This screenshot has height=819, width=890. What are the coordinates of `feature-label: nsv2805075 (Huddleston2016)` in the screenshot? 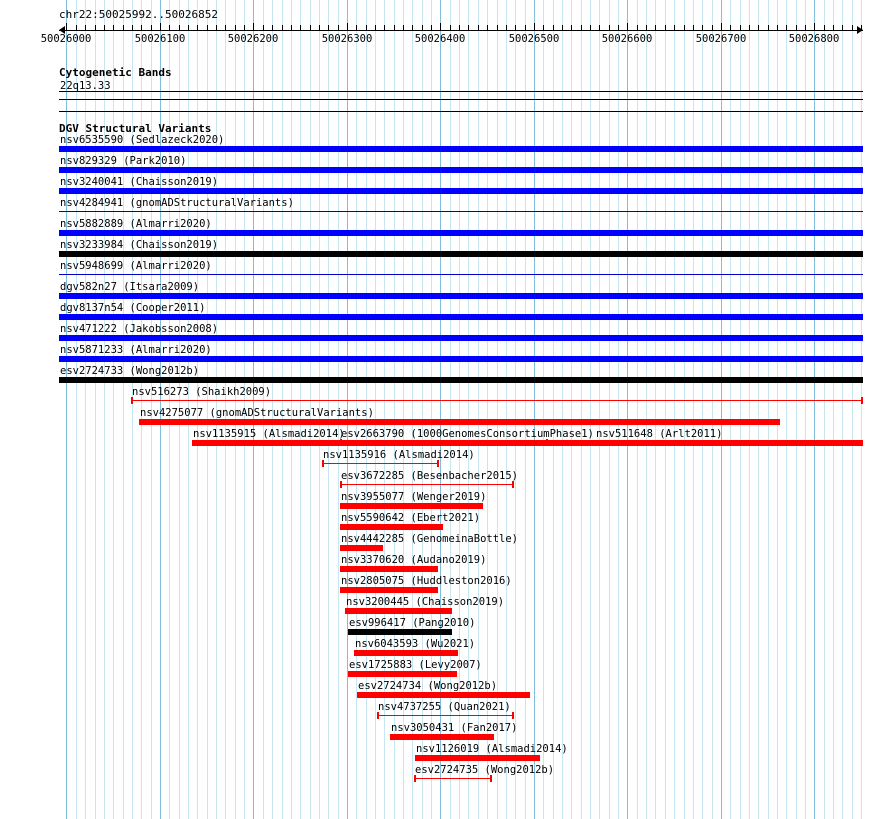 It's located at (426, 581).